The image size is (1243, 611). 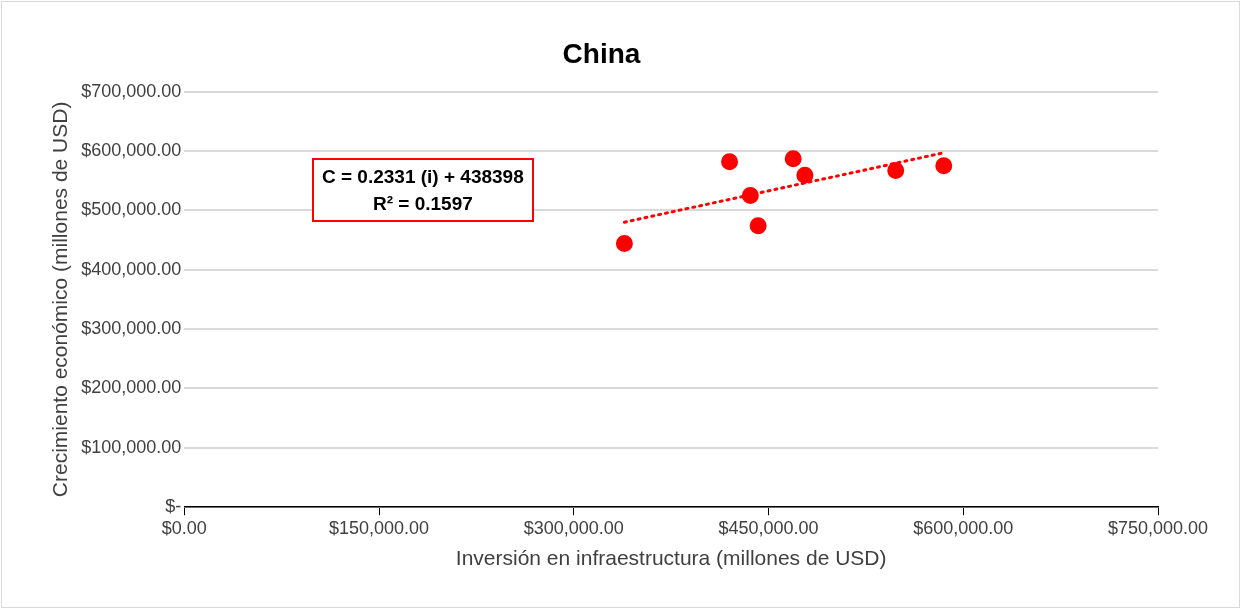 What do you see at coordinates (671, 558) in the screenshot?
I see `x-axis-title: Inversión en infraestructura (millones de USD)` at bounding box center [671, 558].